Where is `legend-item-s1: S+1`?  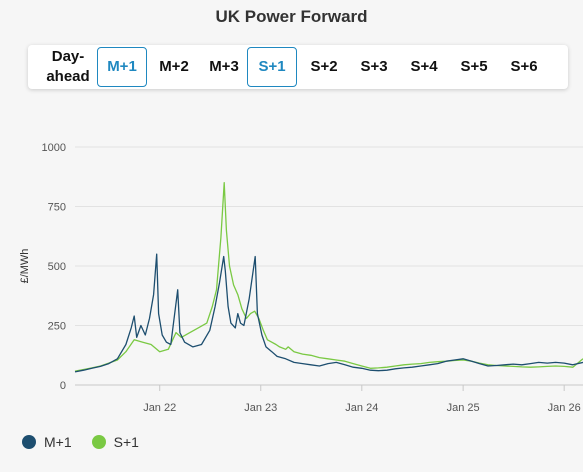 legend-item-s1: S+1 is located at coordinates (115, 442).